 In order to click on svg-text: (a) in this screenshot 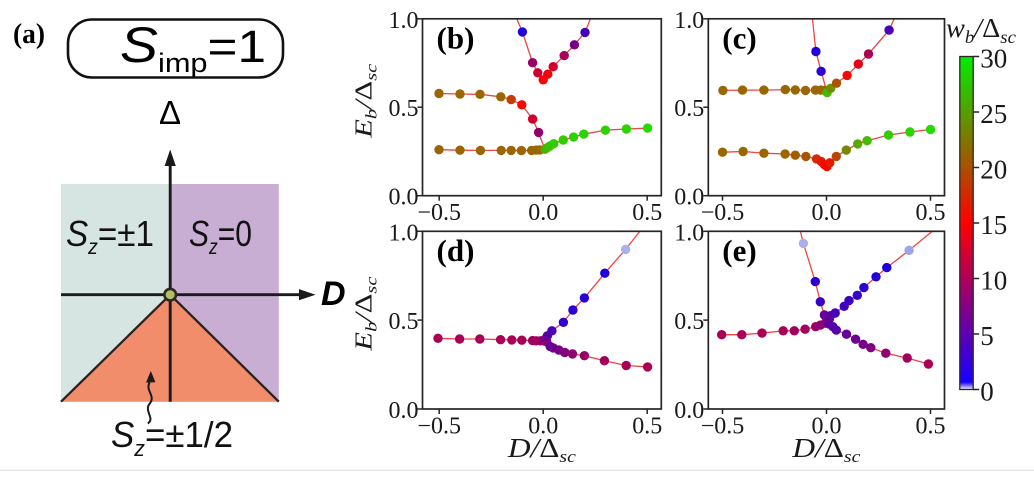, I will do `click(29, 34)`.